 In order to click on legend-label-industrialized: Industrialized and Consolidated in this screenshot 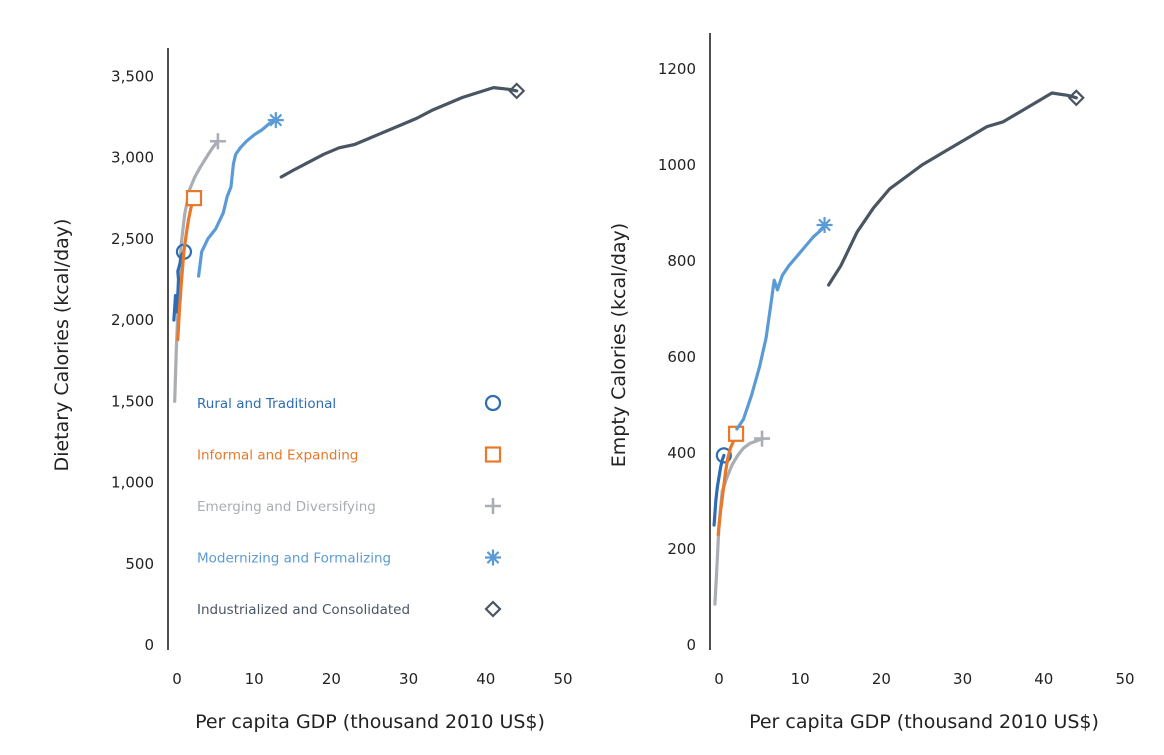, I will do `click(303, 610)`.